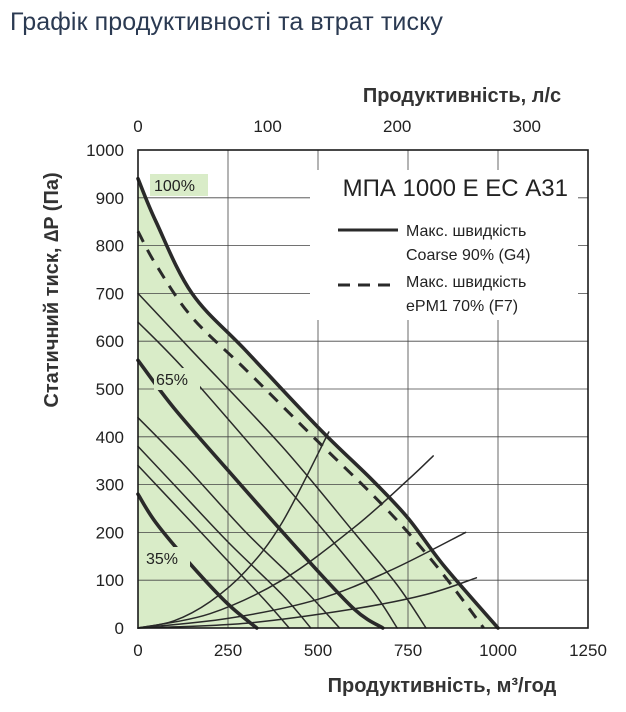 The image size is (626, 712). I want to click on y-tick-label: 0, so click(119, 628).